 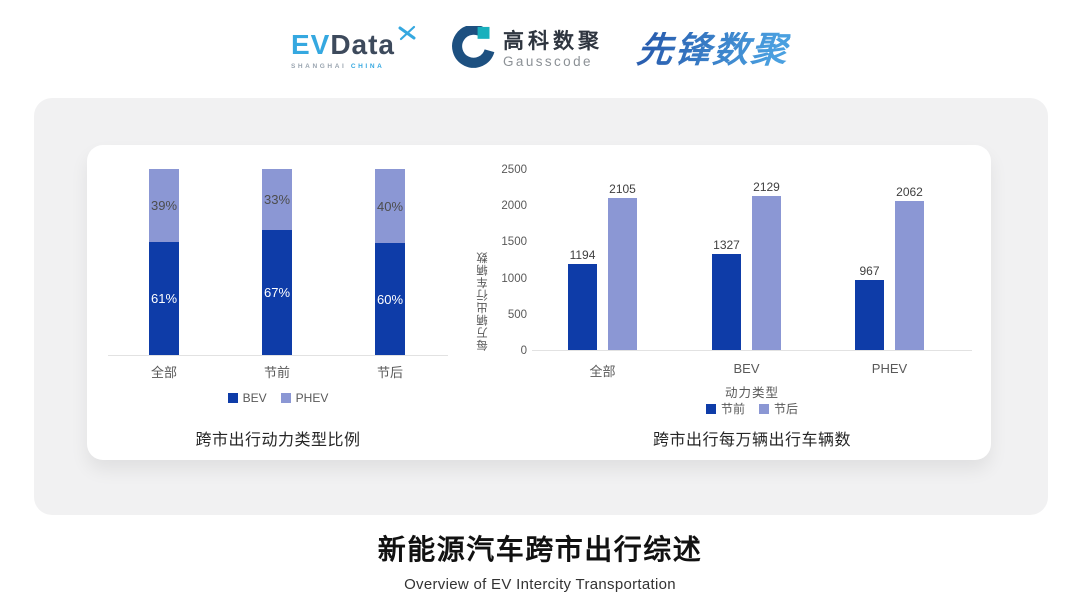 I want to click on y-axis-title: 每万辆出行车辆数, so click(x=483, y=301).